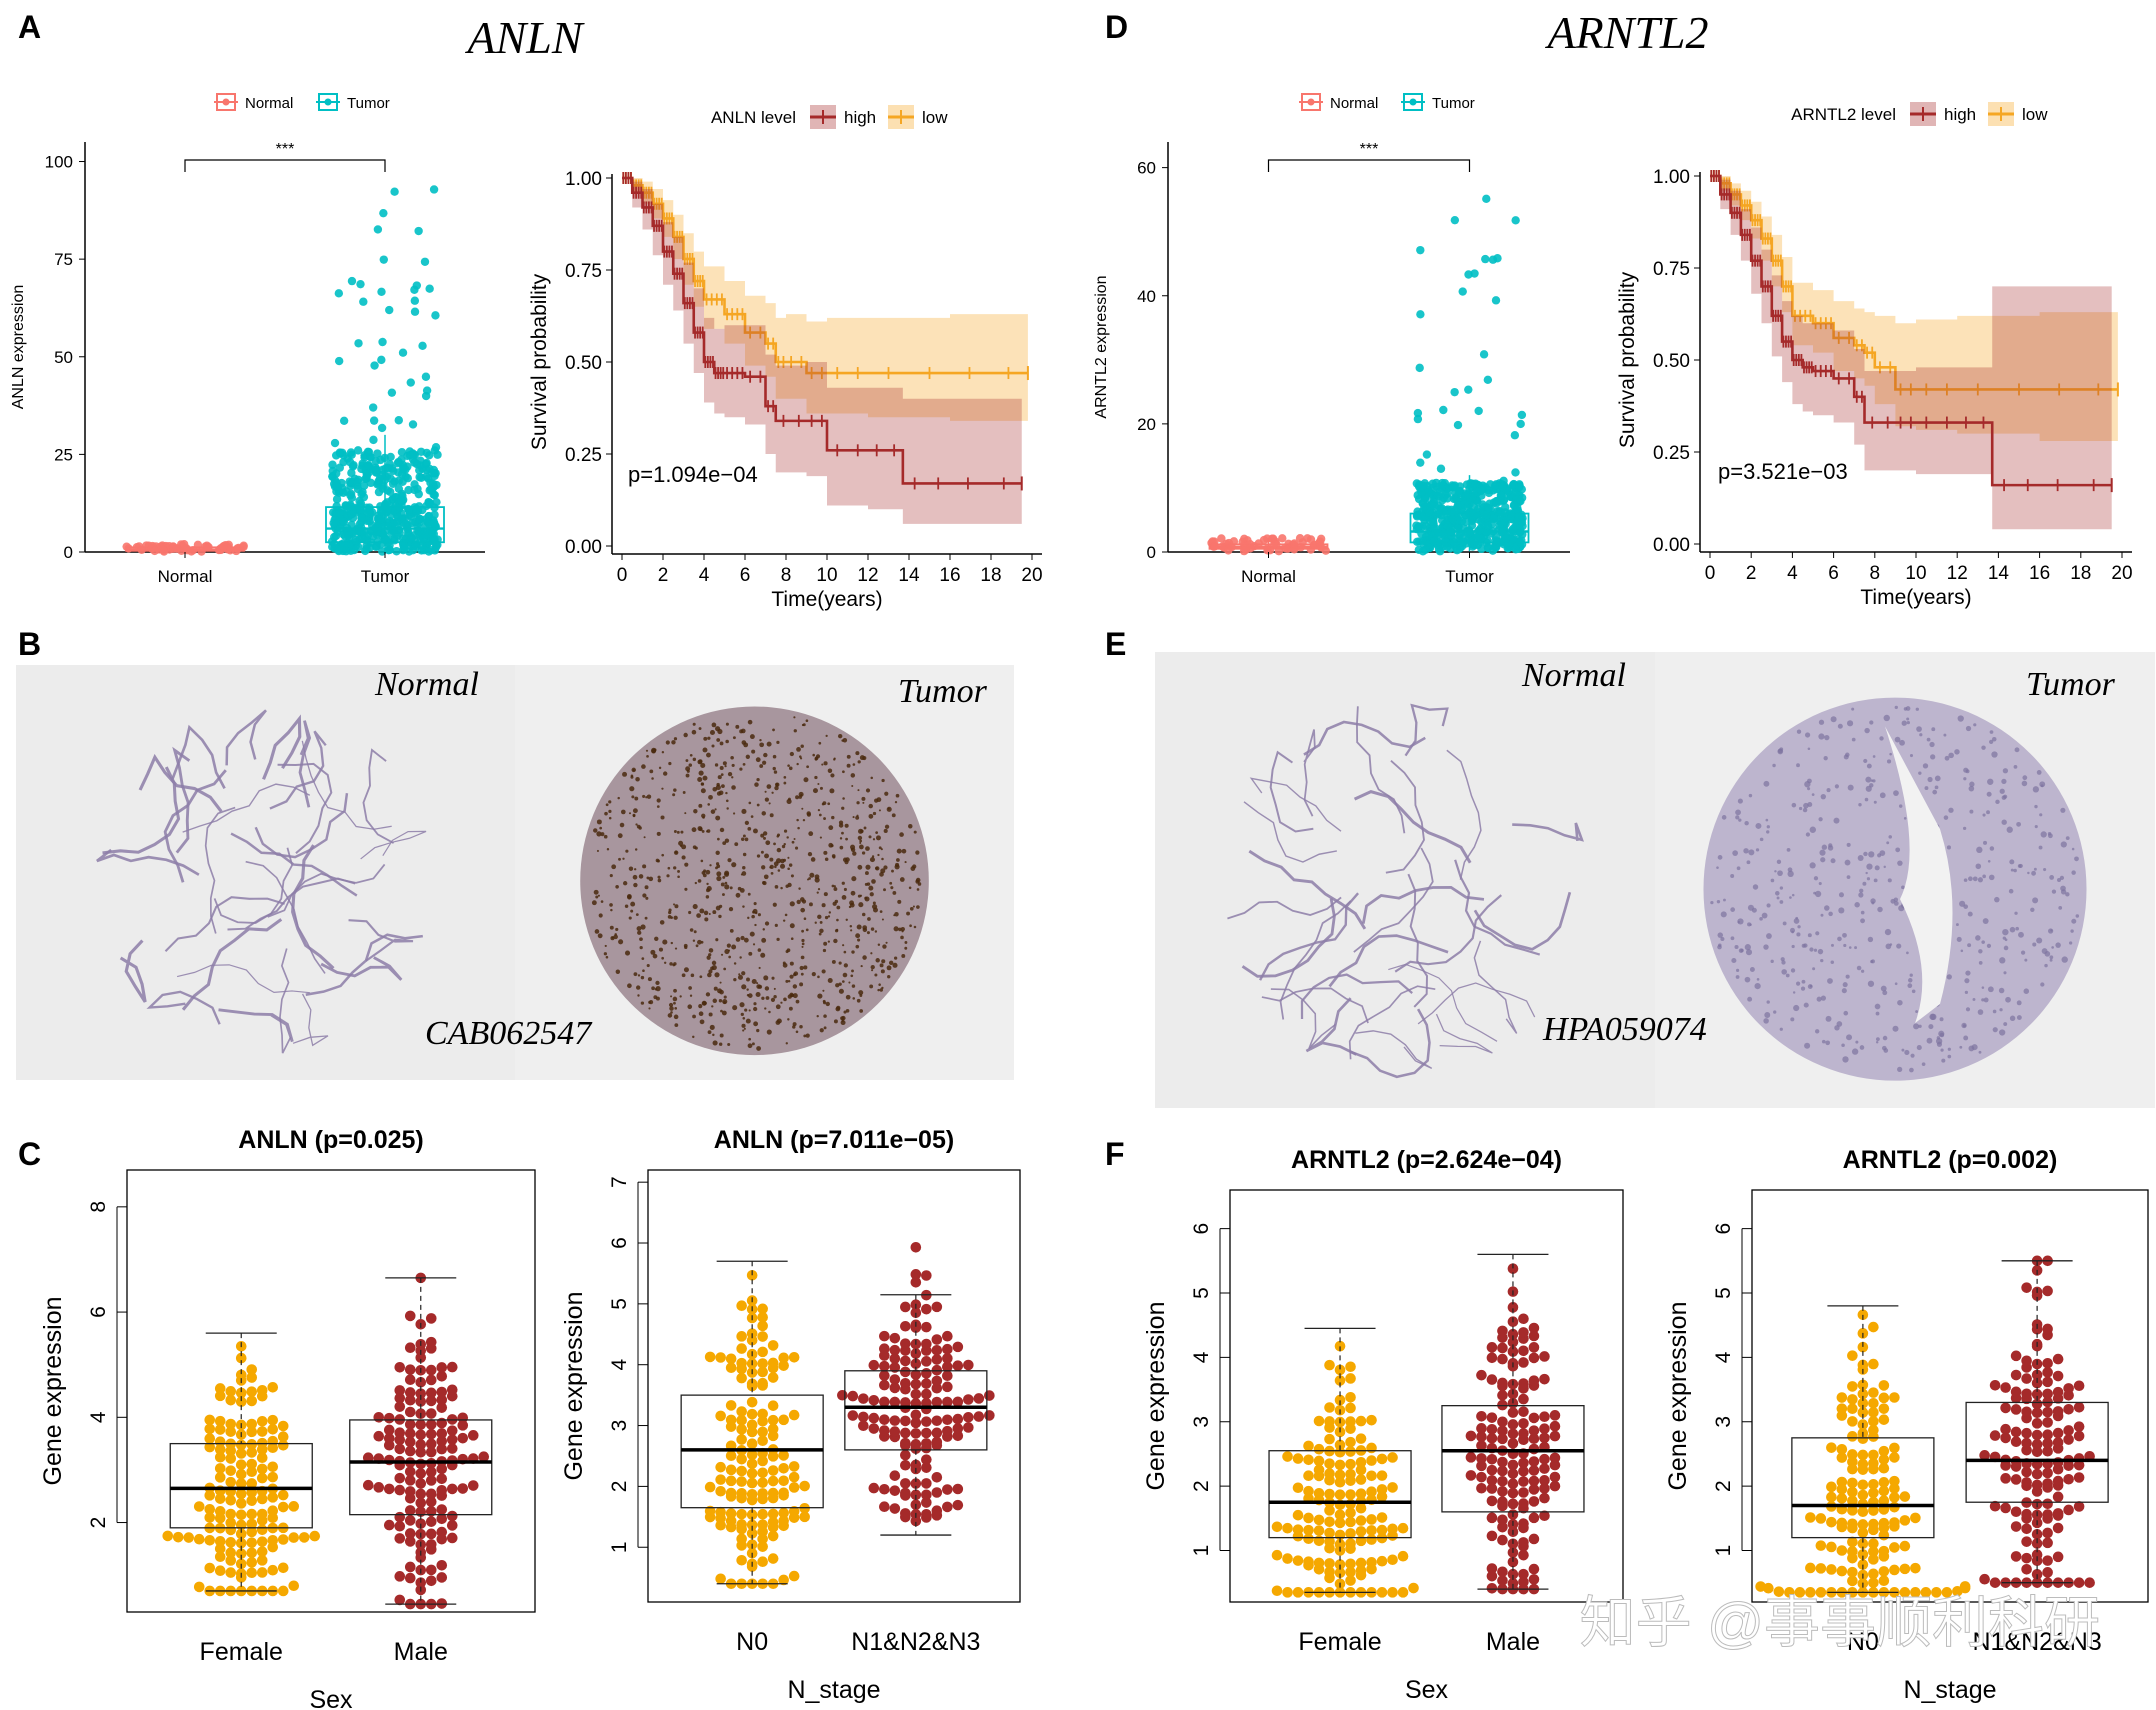 The image size is (2156, 1710). What do you see at coordinates (583, 179) in the screenshot?
I see `y-tick-label: 1.00` at bounding box center [583, 179].